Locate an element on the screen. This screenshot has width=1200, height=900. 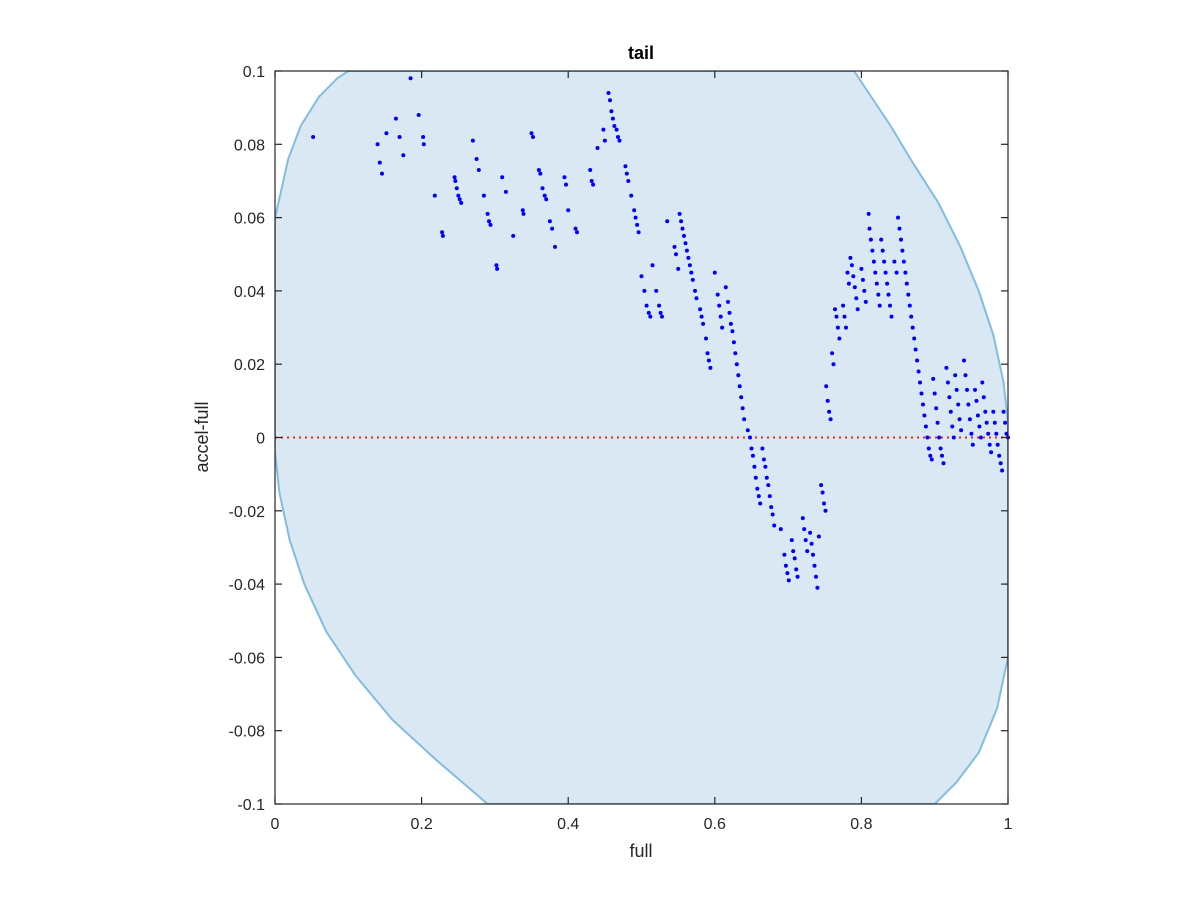
x-tick-label: 0 is located at coordinates (275, 824).